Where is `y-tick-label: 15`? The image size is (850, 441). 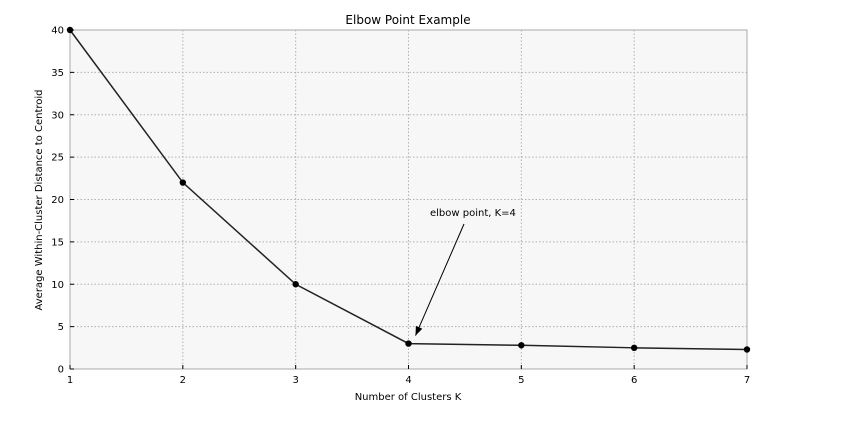 y-tick-label: 15 is located at coordinates (57, 242).